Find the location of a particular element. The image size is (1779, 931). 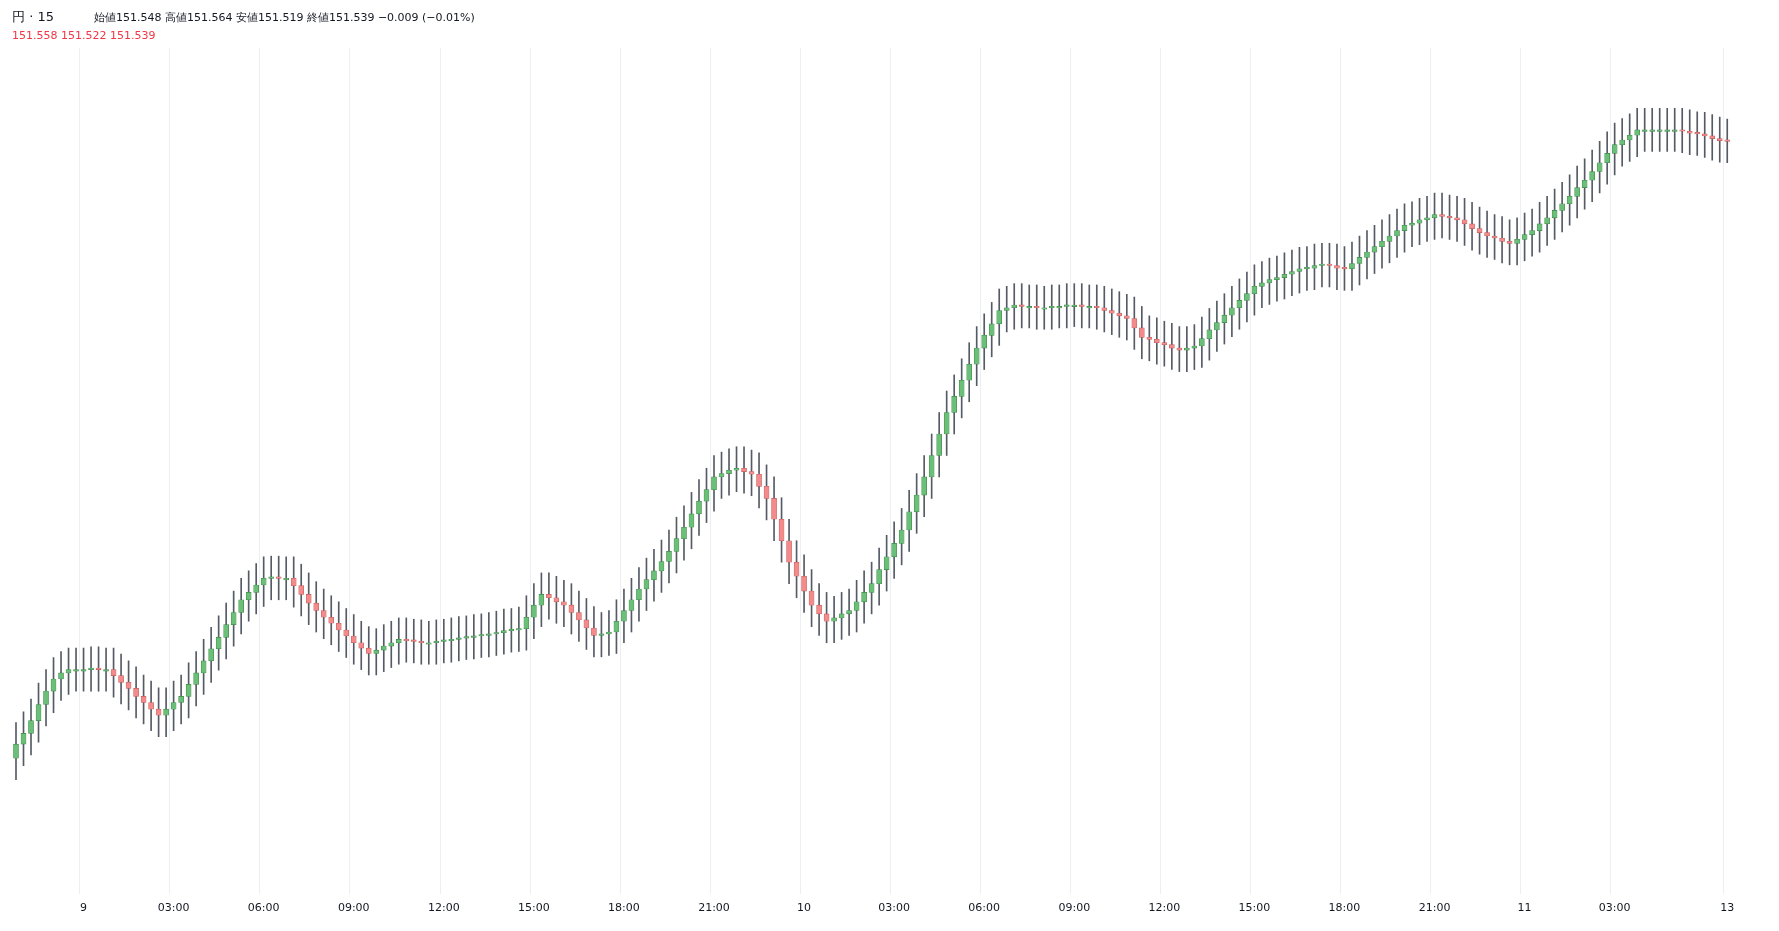

text: 151.558 151.522 151.539 is located at coordinates (84, 35).